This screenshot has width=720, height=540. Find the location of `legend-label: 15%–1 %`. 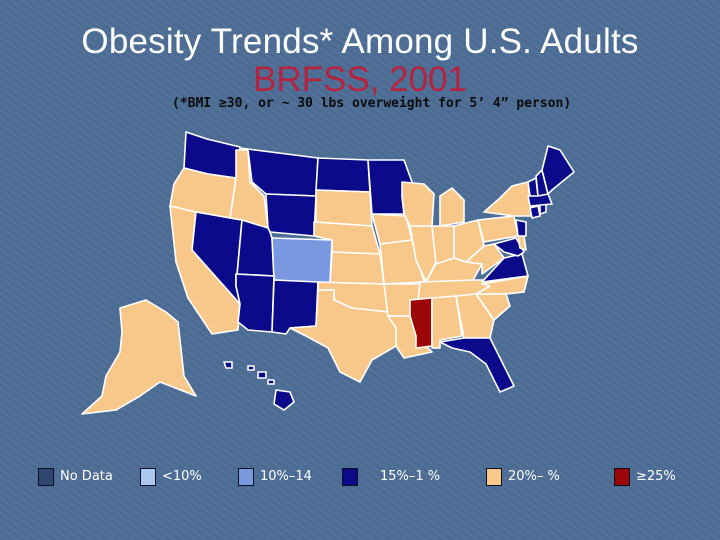

legend-label: 15%–1 % is located at coordinates (410, 476).